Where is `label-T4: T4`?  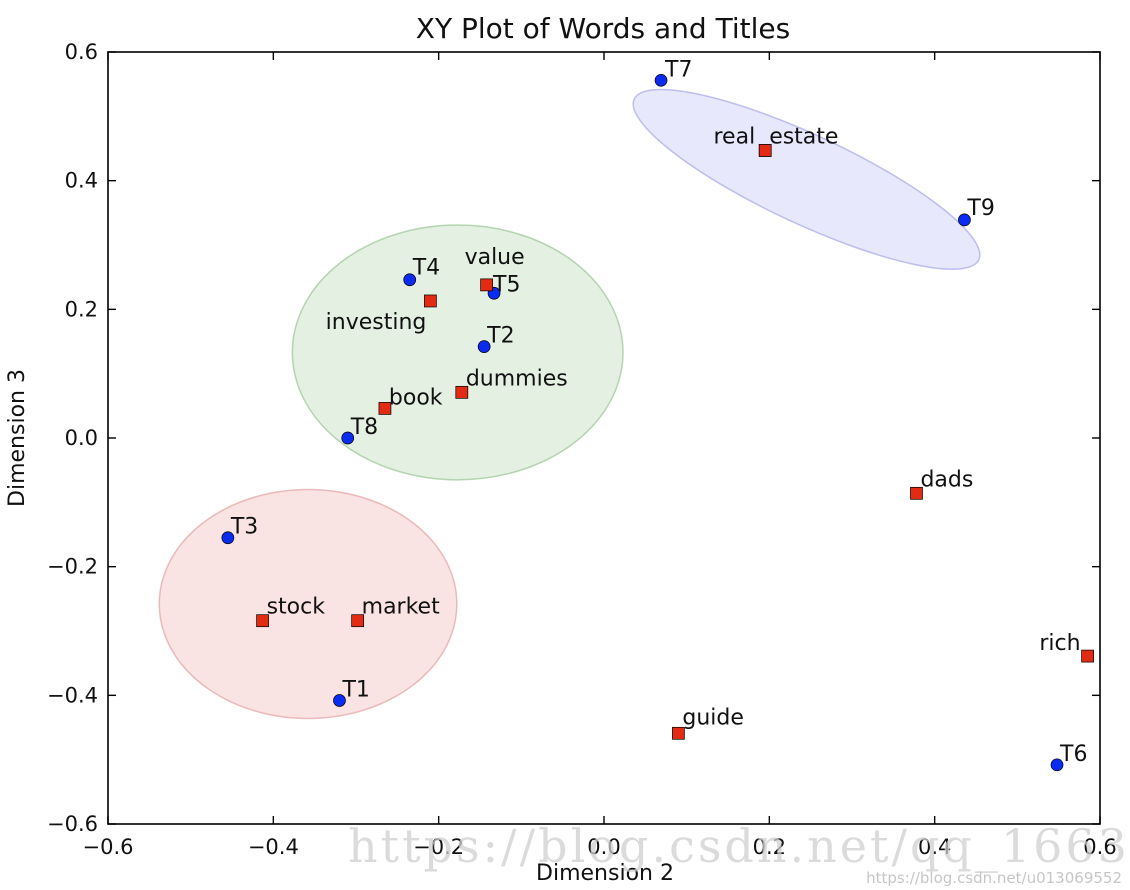
label-T4: T4 is located at coordinates (426, 268).